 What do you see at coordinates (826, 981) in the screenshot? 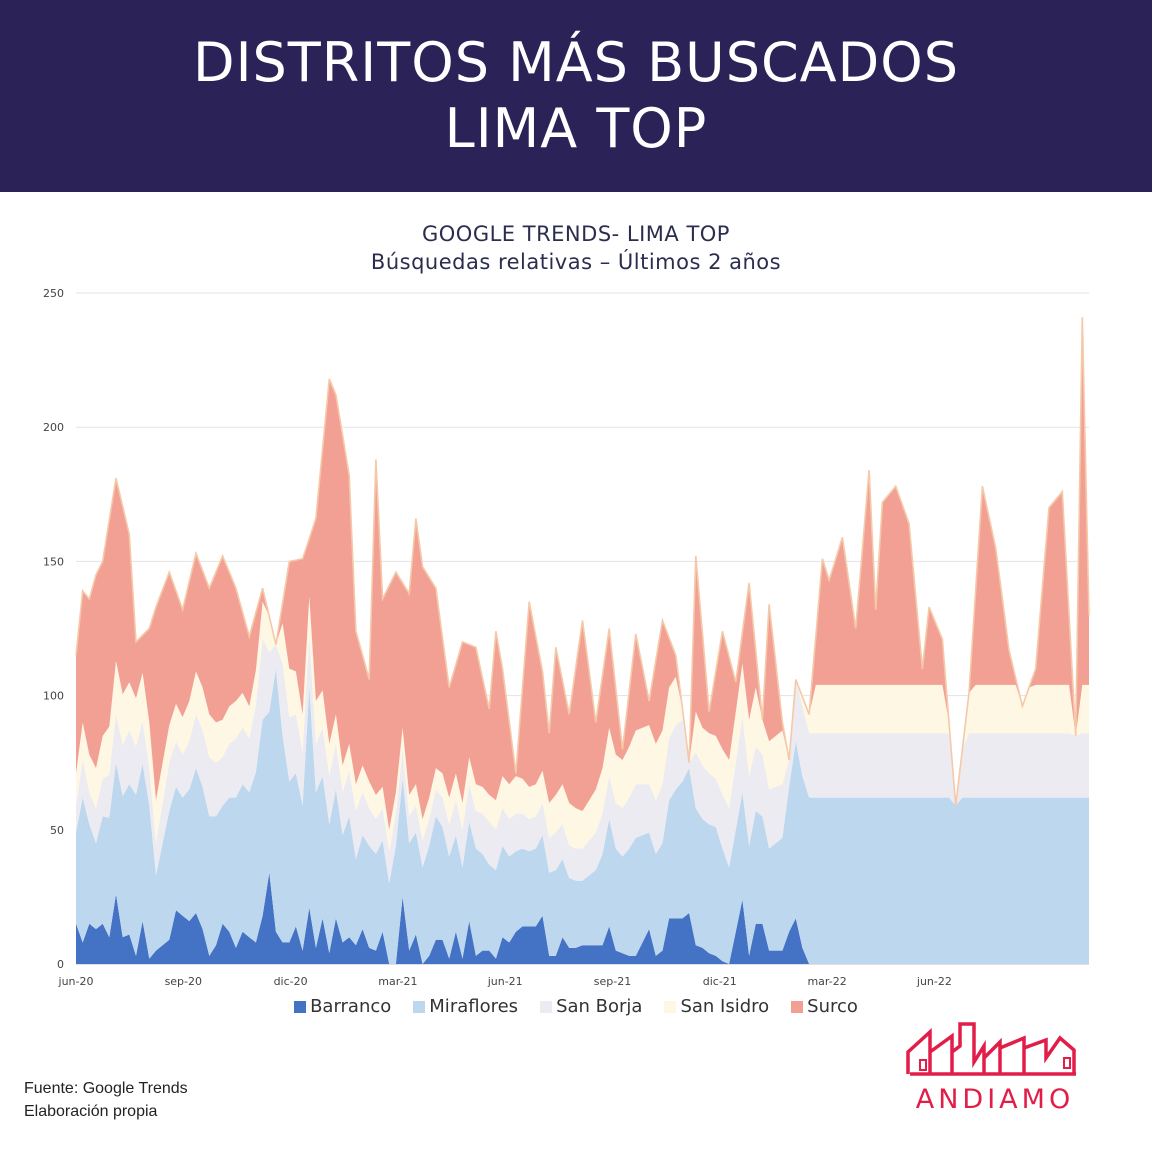
I see `x-tick-label: mar-22` at bounding box center [826, 981].